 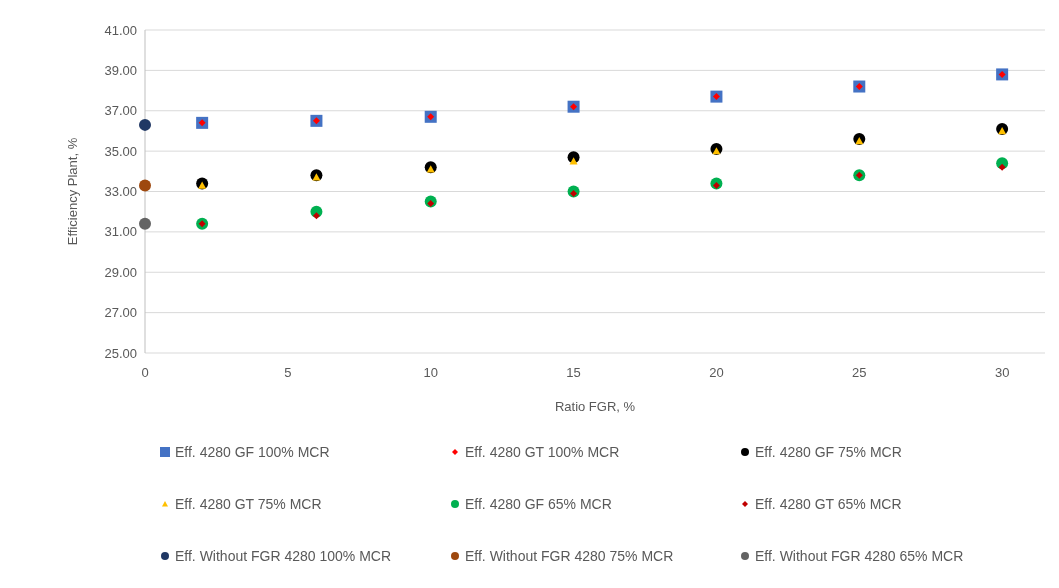 I want to click on y-tick-label: 39.00, so click(x=120, y=70).